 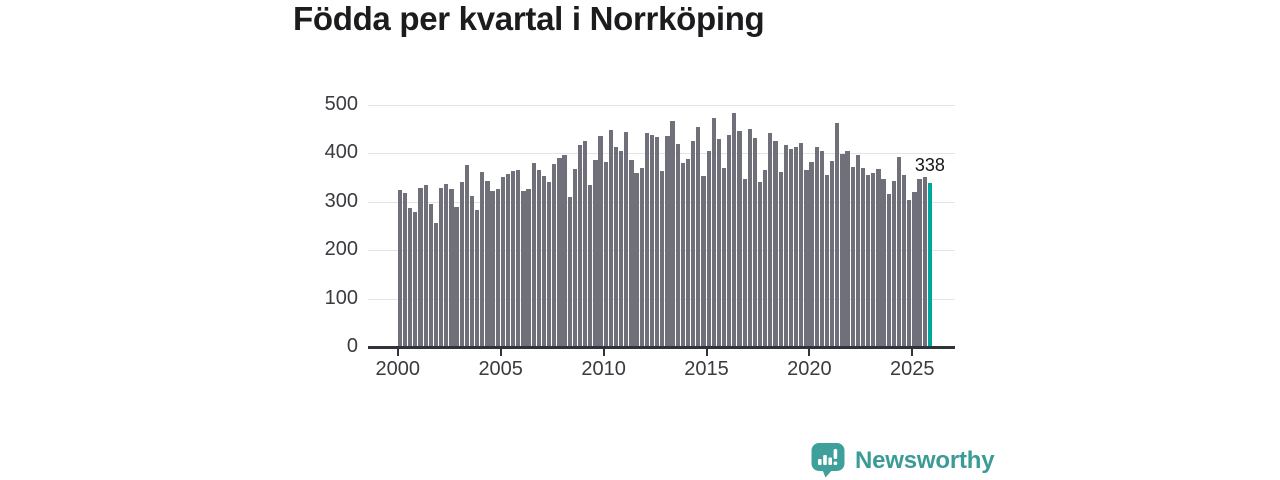 What do you see at coordinates (436, 285) in the screenshot?
I see `bar-2001Q4` at bounding box center [436, 285].